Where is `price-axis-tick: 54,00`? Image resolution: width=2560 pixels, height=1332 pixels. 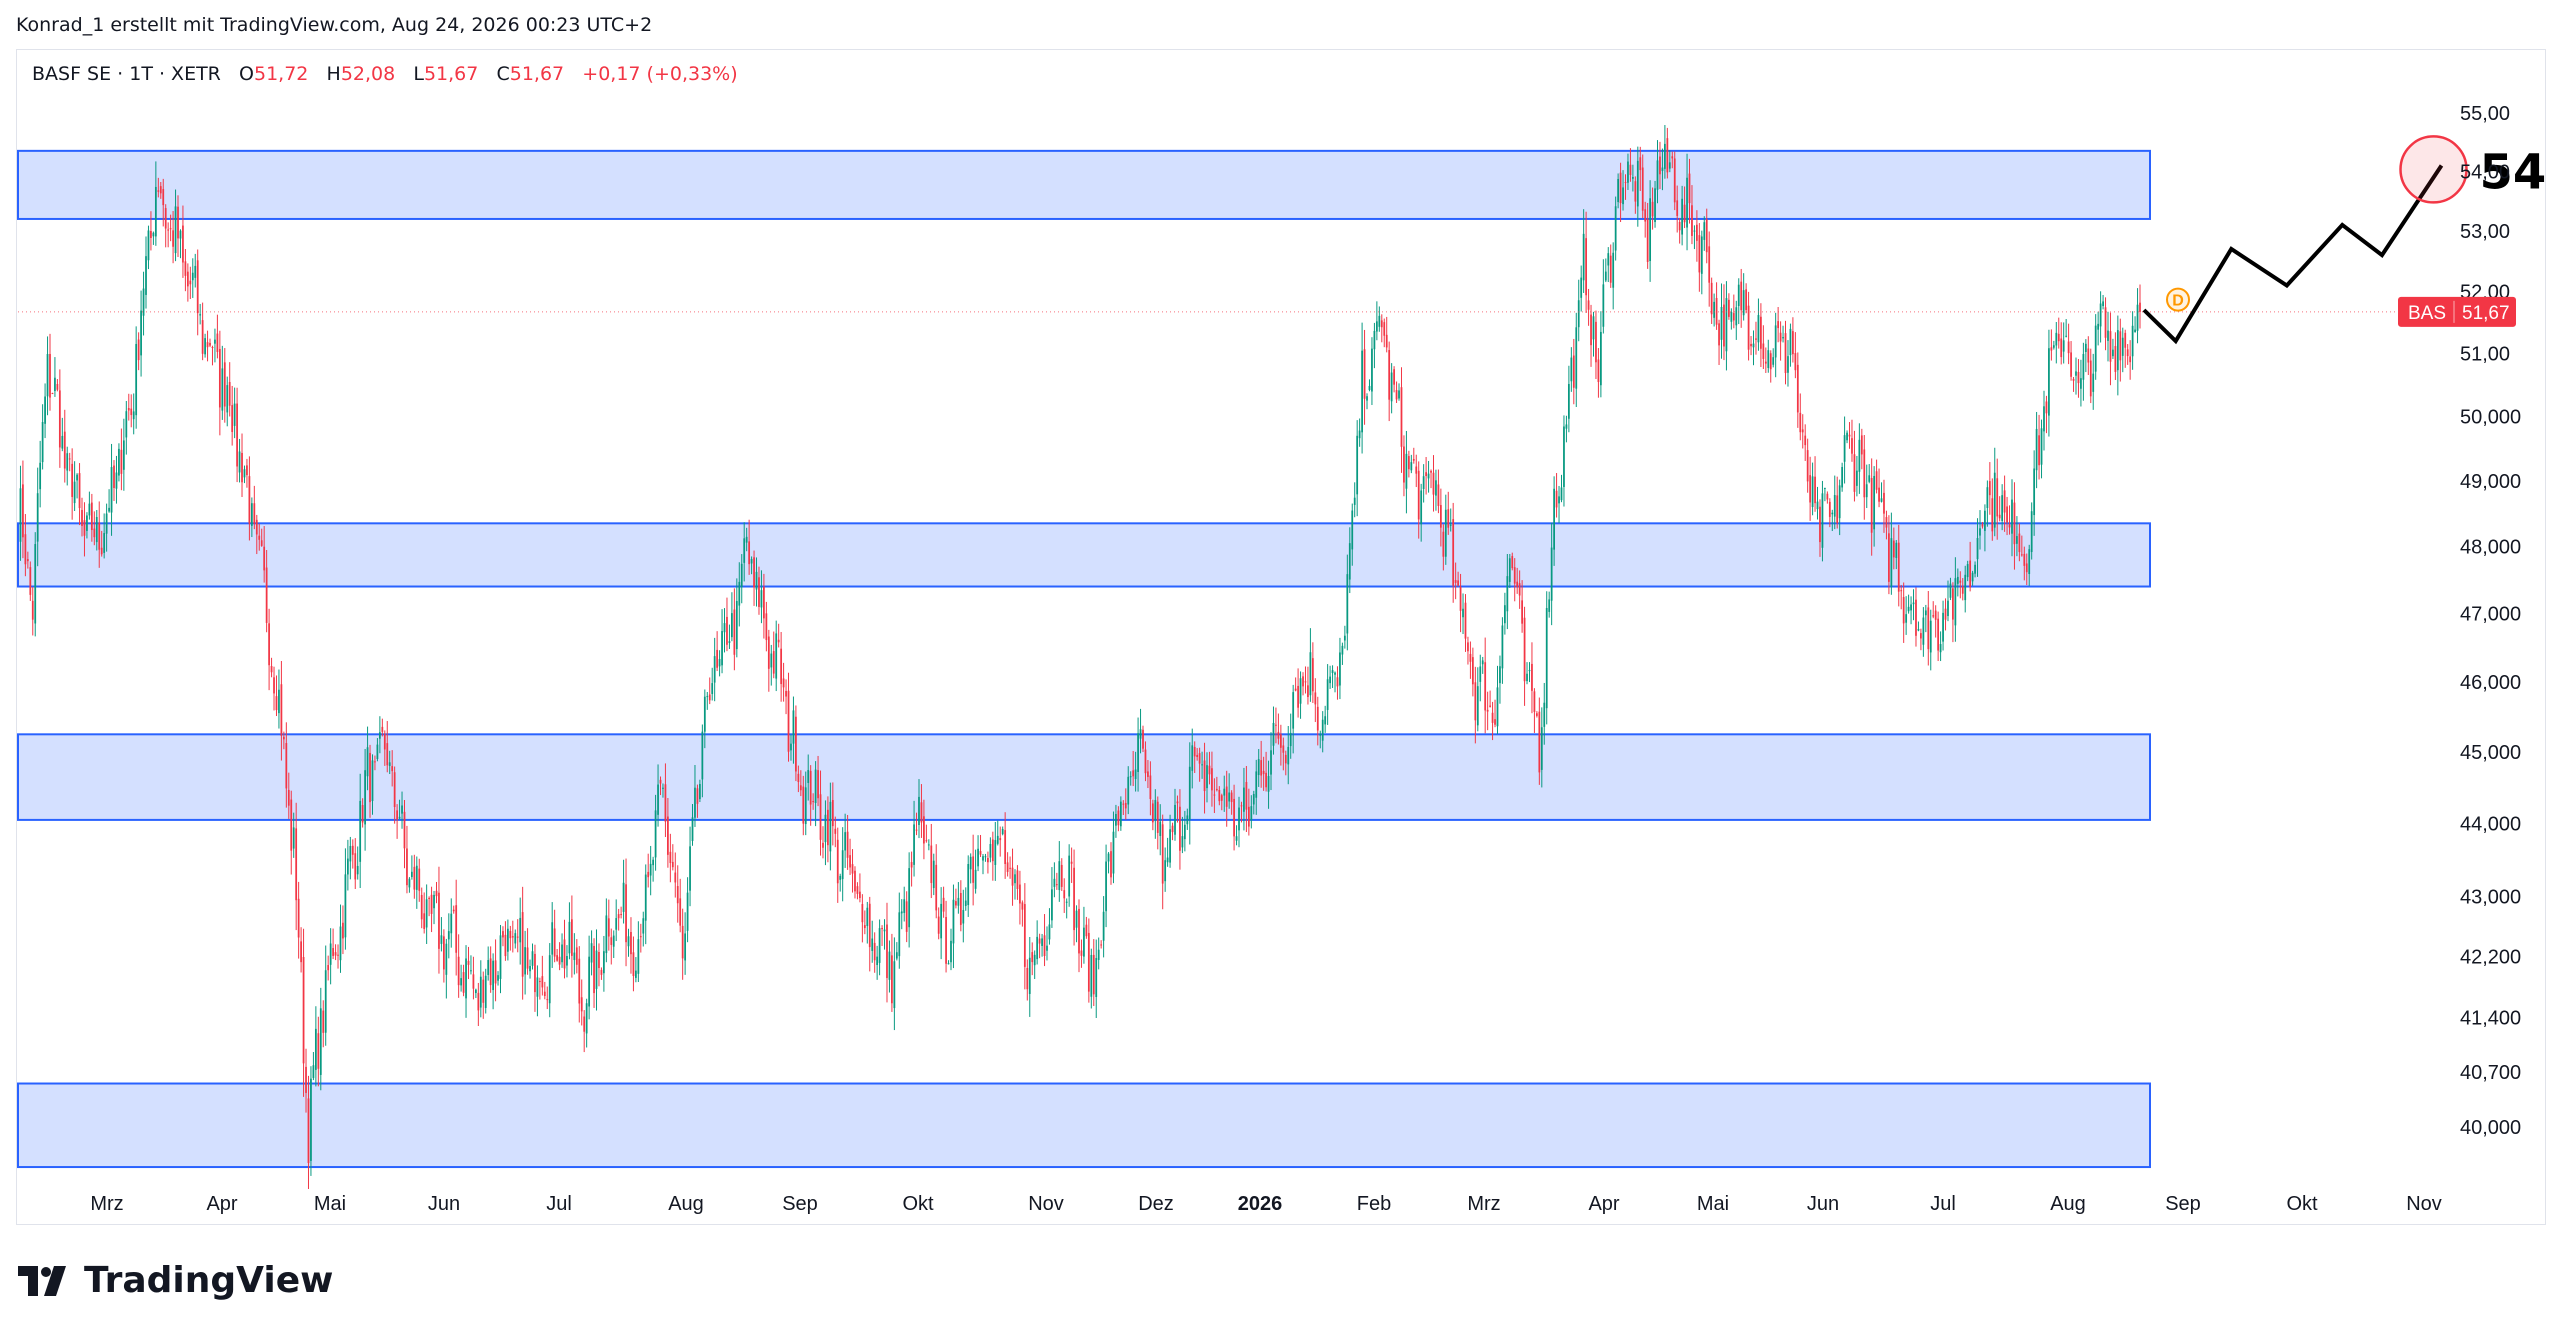 price-axis-tick: 54,00 is located at coordinates (2485, 172).